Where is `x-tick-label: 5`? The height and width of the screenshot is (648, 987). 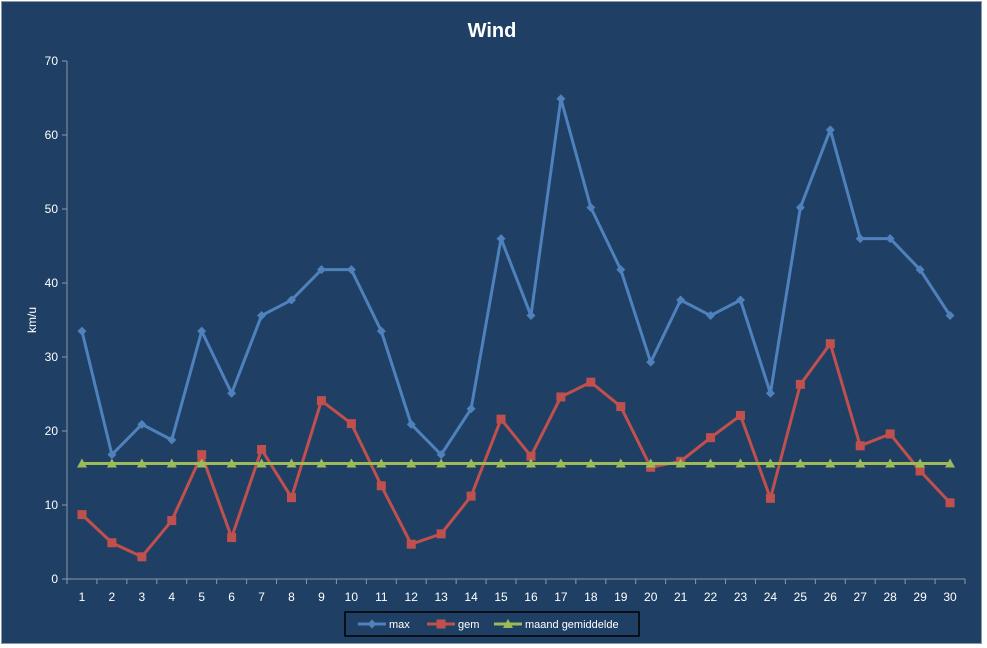
x-tick-label: 5 is located at coordinates (201, 597).